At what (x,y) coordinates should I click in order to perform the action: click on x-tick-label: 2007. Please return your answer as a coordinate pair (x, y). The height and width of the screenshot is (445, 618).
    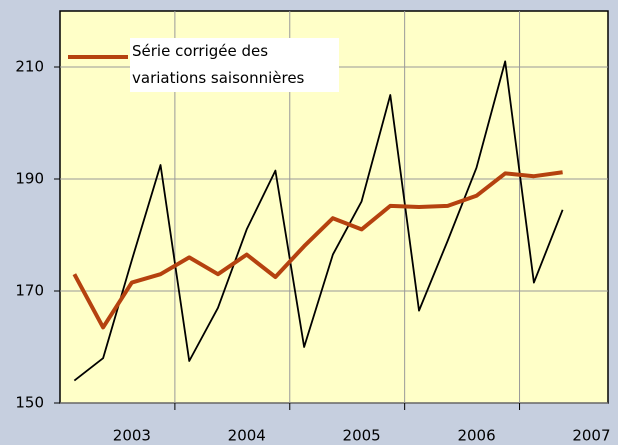
    Looking at the image, I should click on (591, 436).